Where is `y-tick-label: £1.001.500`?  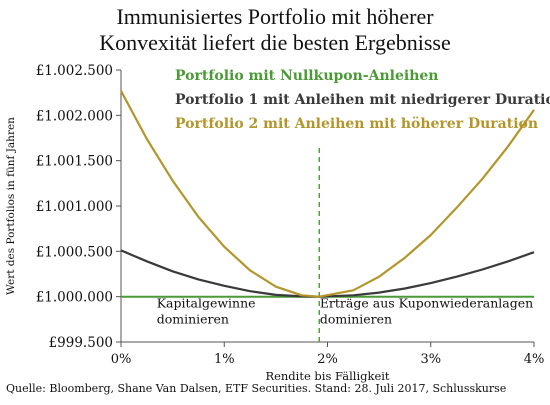 y-tick-label: £1.001.500 is located at coordinates (74, 162).